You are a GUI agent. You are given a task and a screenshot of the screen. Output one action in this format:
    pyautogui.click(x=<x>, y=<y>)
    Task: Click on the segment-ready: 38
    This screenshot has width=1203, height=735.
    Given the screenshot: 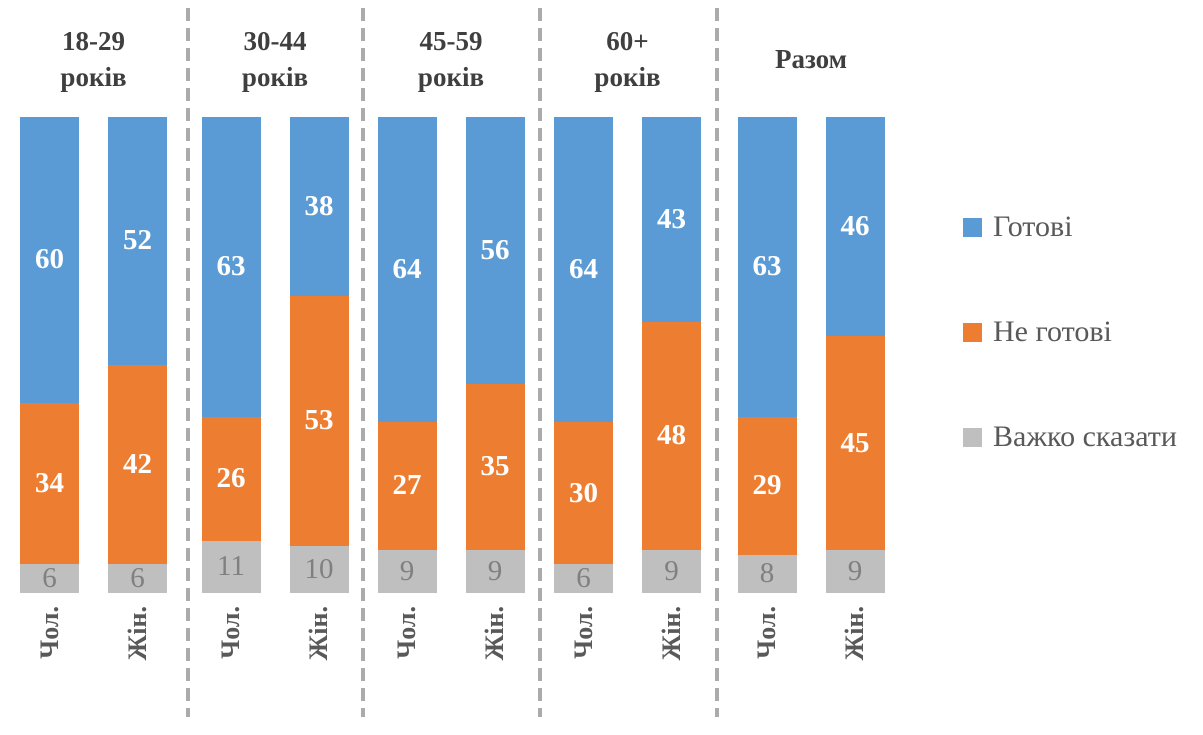 What is the action you would take?
    pyautogui.click(x=319, y=207)
    